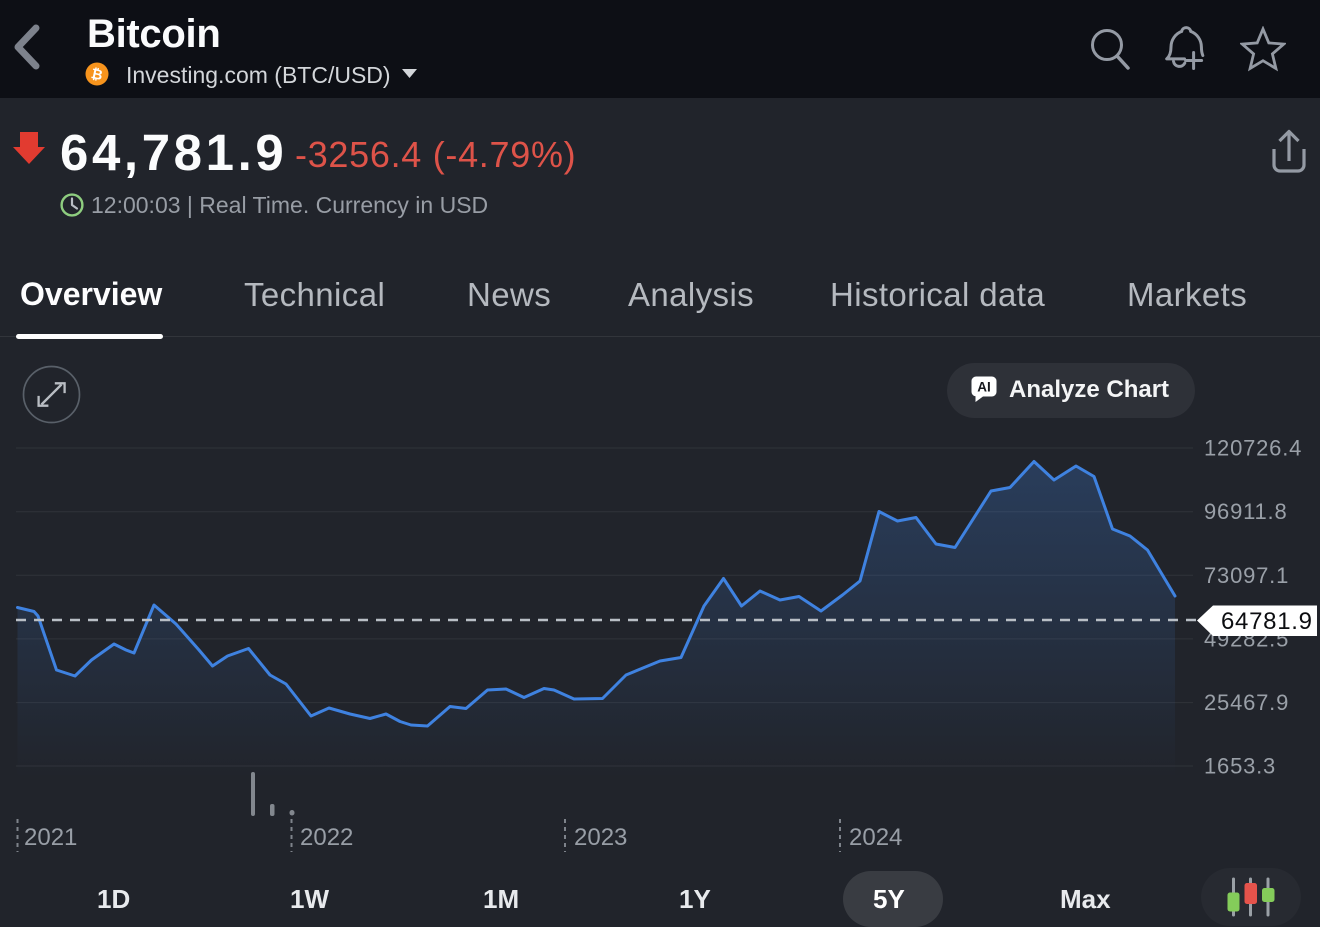 This screenshot has height=927, width=1320. What do you see at coordinates (1246, 702) in the screenshot?
I see `svg-text: 25467.9` at bounding box center [1246, 702].